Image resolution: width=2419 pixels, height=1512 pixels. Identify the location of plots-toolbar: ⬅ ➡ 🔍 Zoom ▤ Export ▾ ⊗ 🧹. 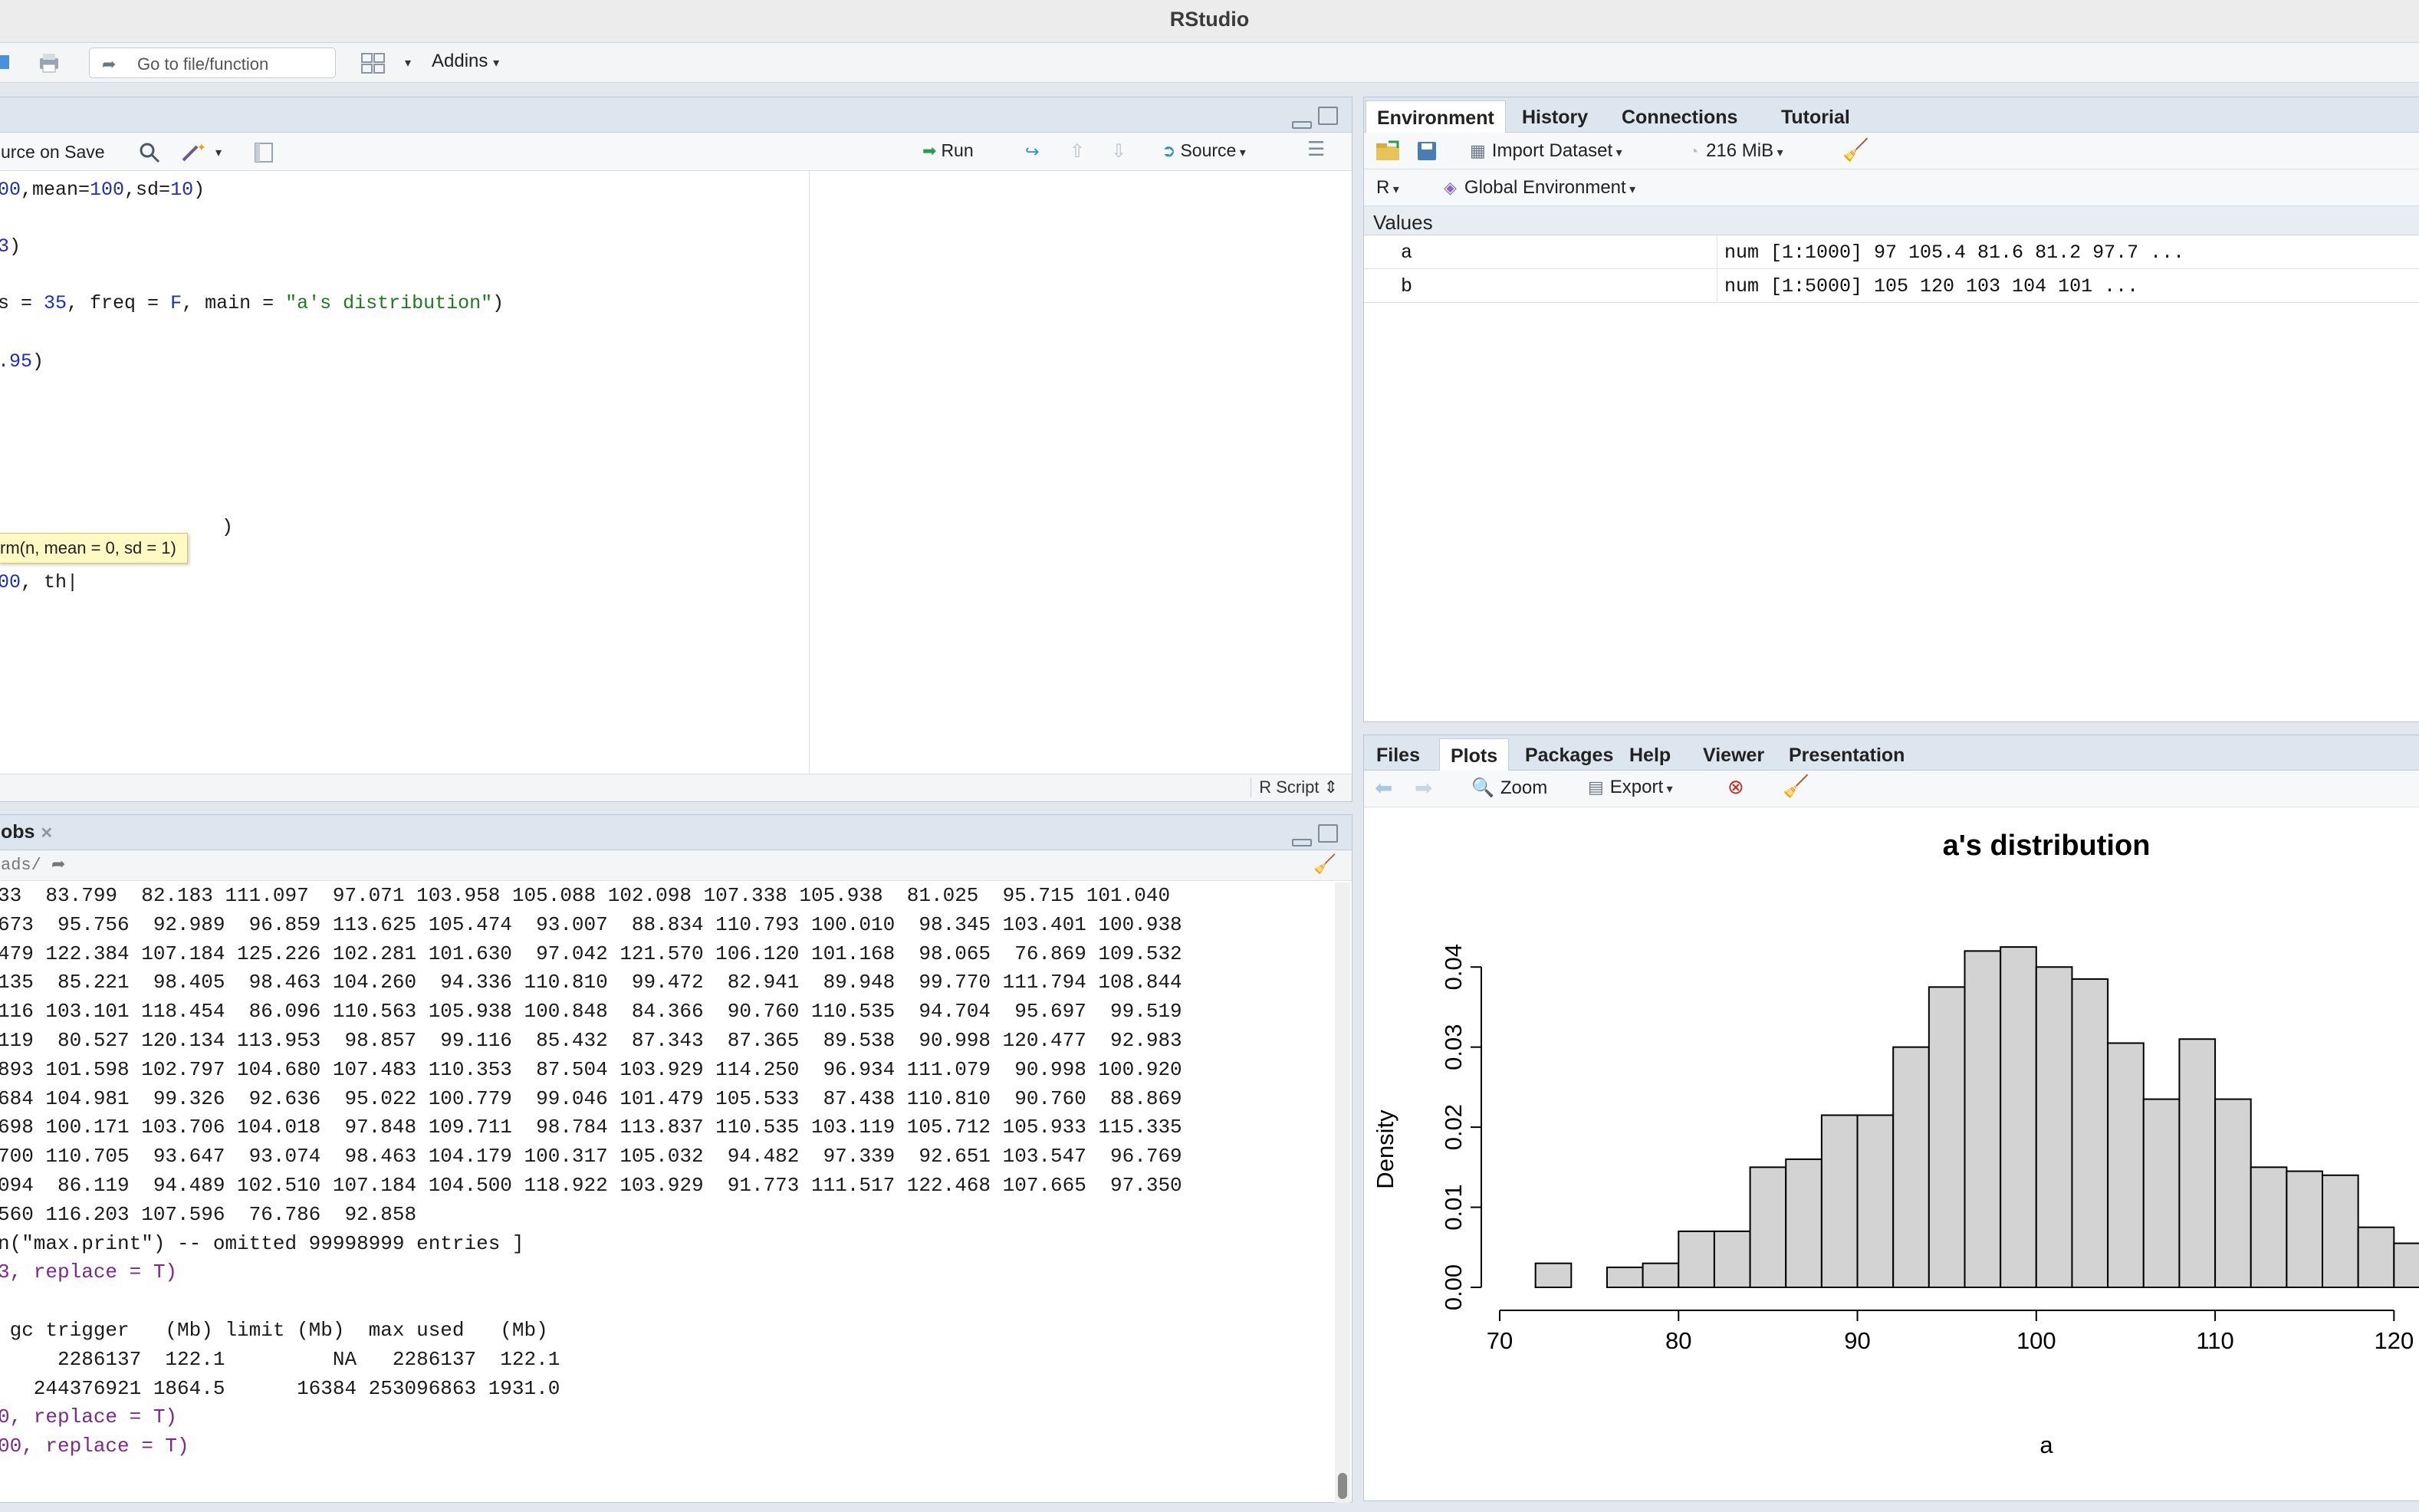
(1891, 789).